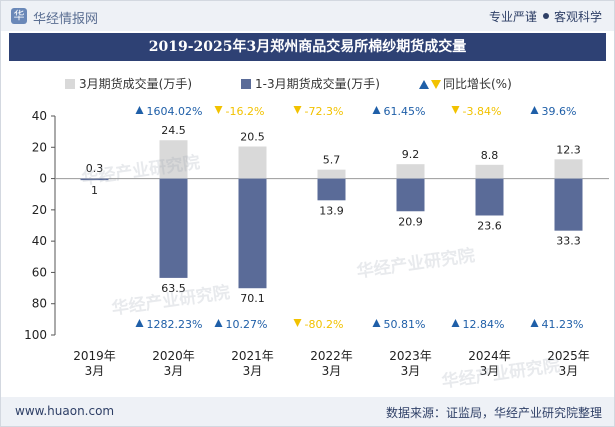 Image resolution: width=615 pixels, height=427 pixels. What do you see at coordinates (70, 84) in the screenshot?
I see `legend-swatch-march` at bounding box center [70, 84].